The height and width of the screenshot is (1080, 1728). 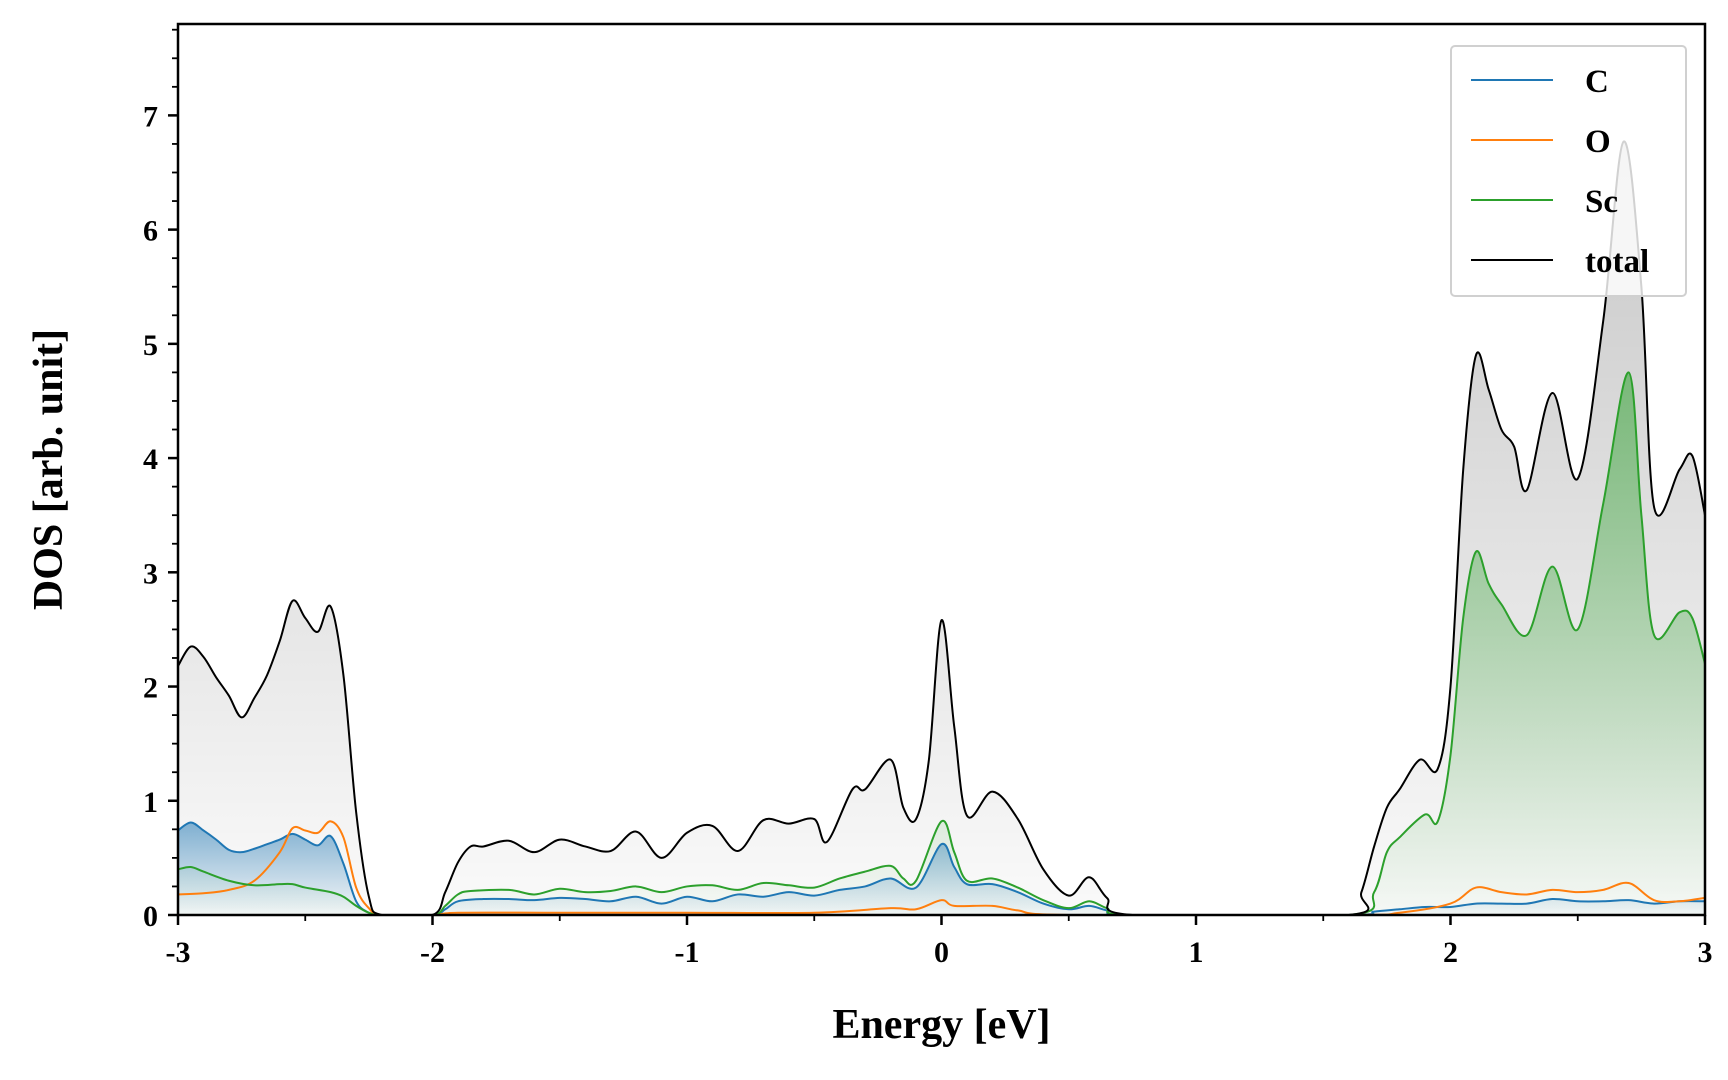 What do you see at coordinates (941, 952) in the screenshot?
I see `x-tick-label: 0` at bounding box center [941, 952].